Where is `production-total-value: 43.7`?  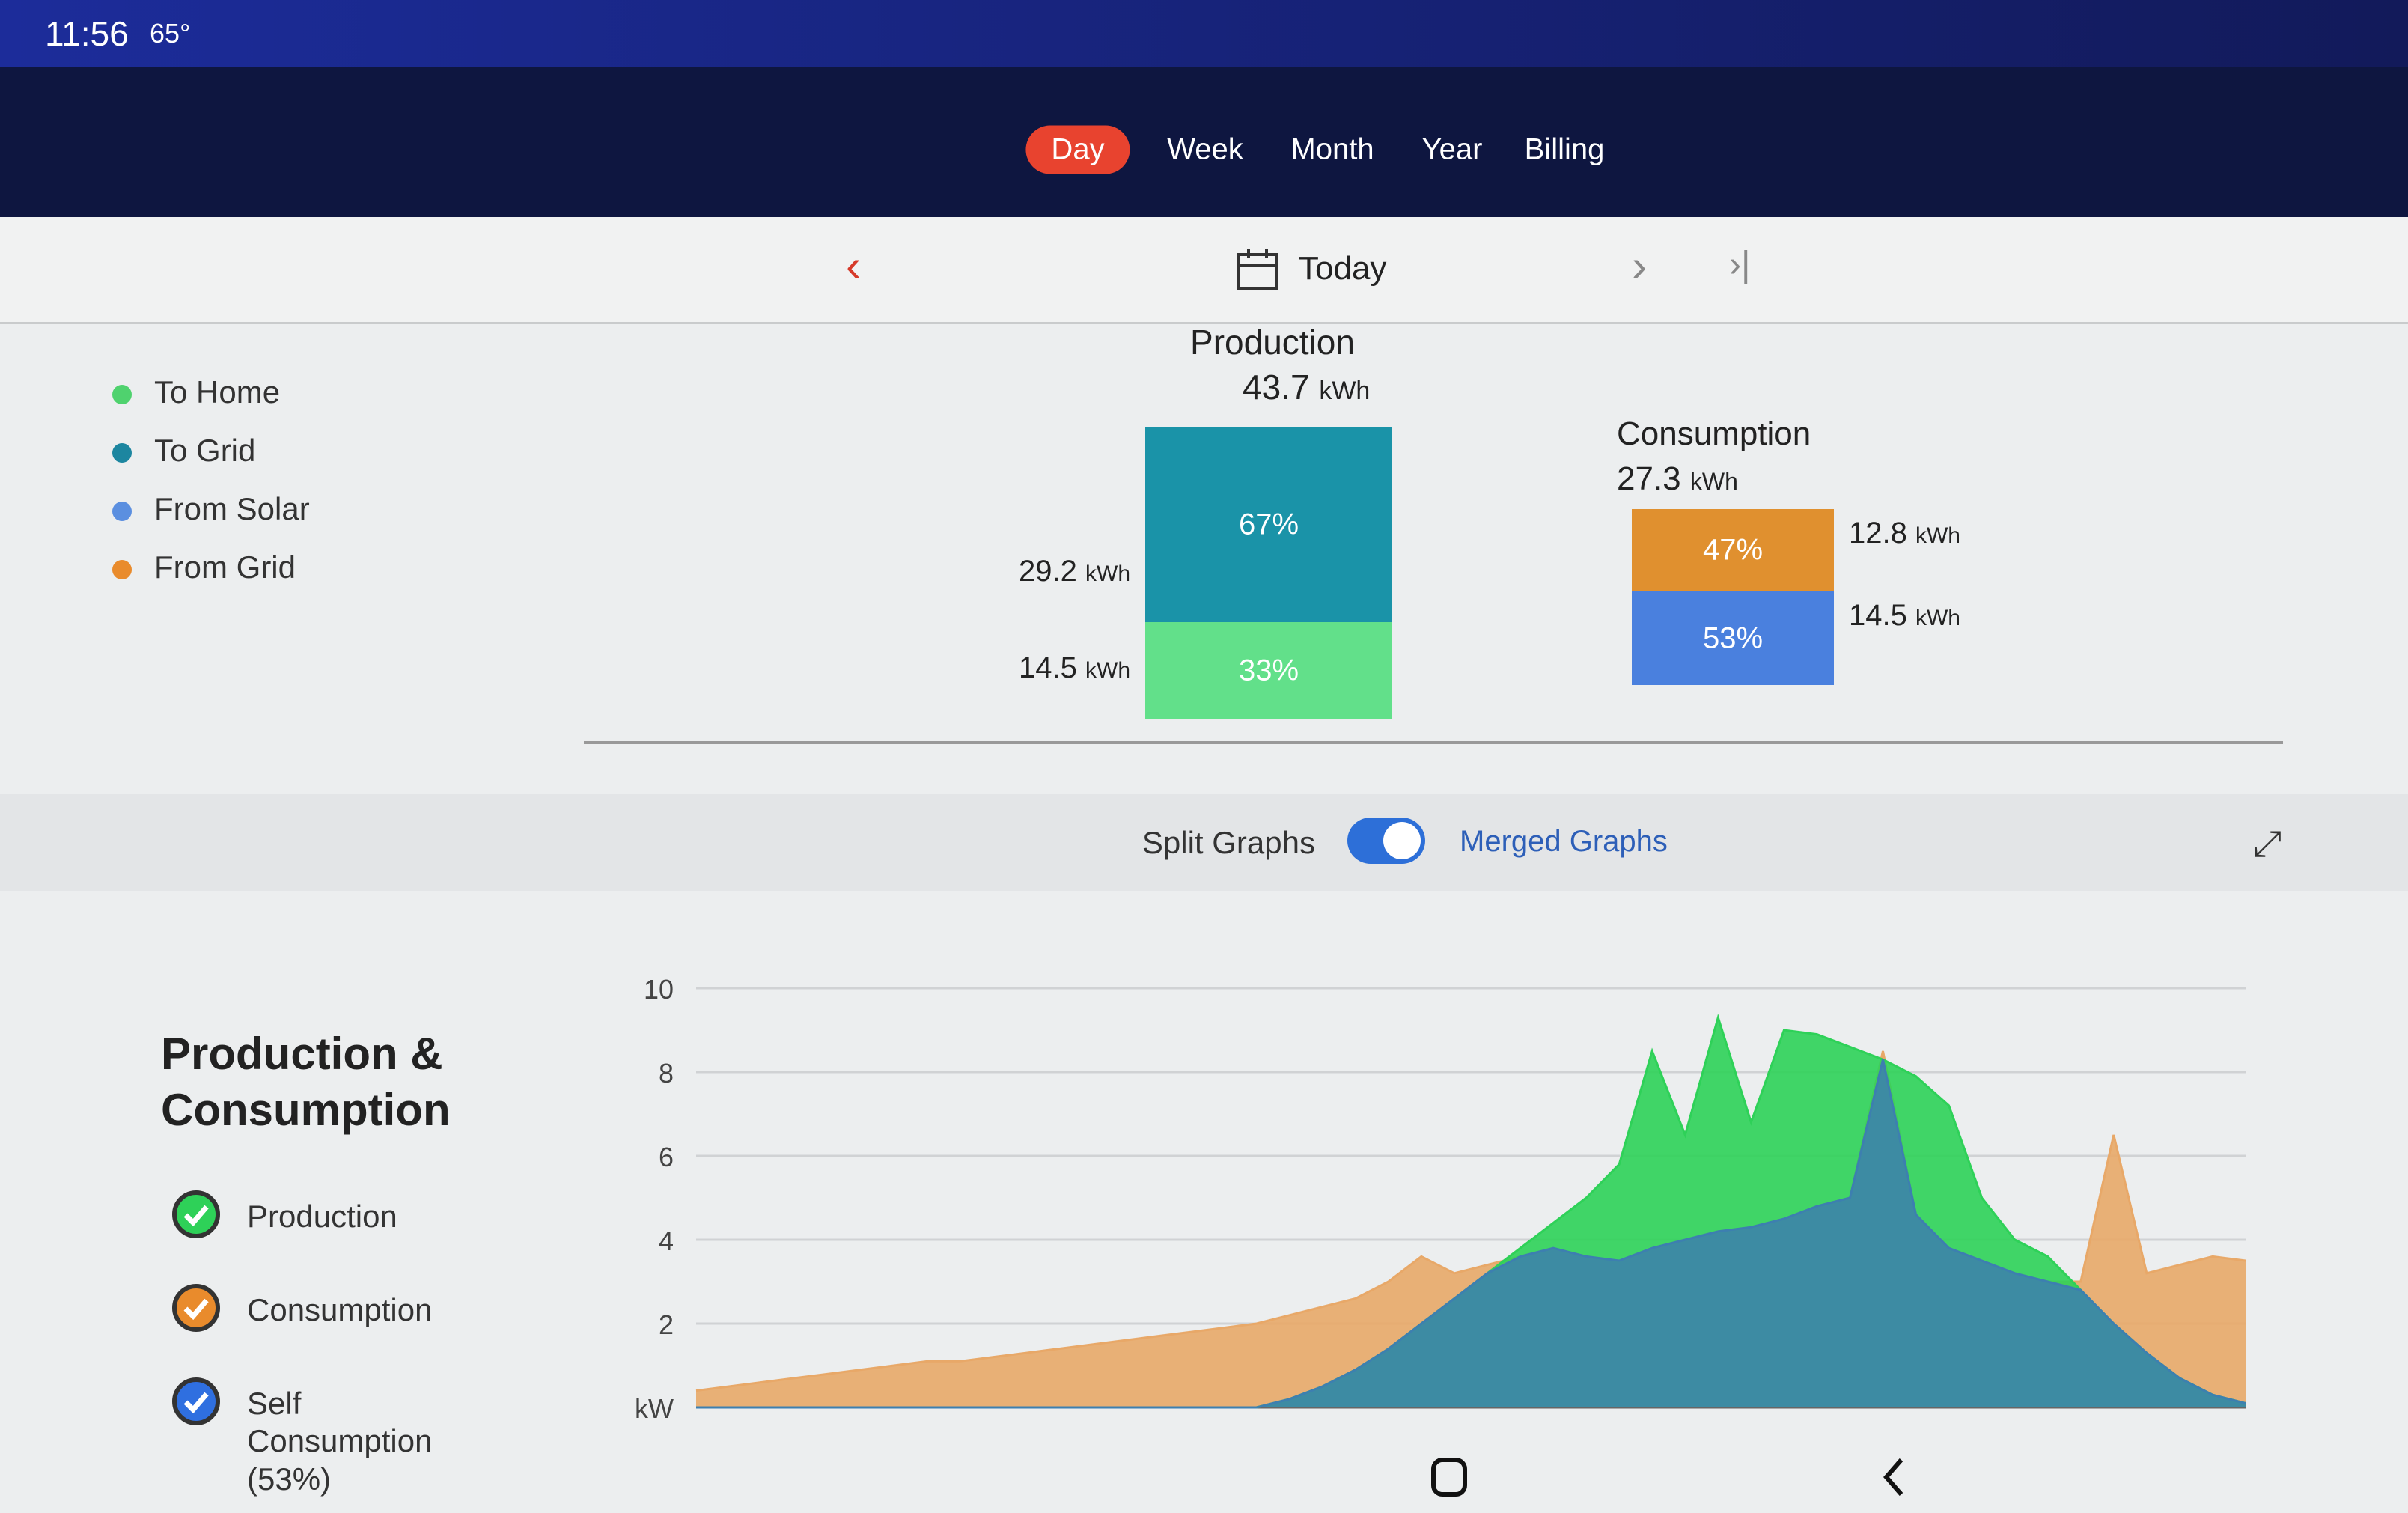
production-total-value: 43.7 is located at coordinates (1277, 387).